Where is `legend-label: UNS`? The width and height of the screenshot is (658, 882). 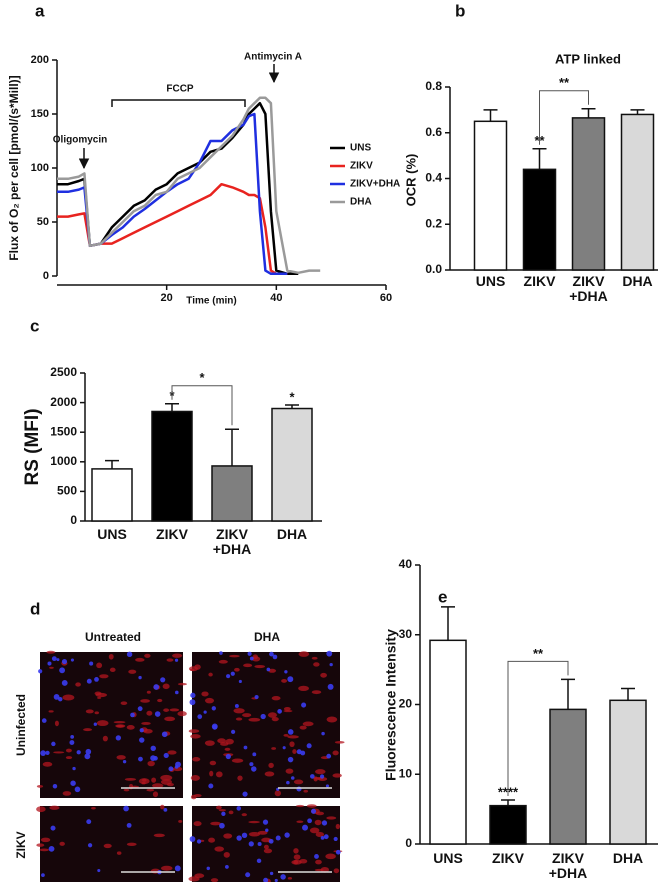 legend-label: UNS is located at coordinates (360, 148).